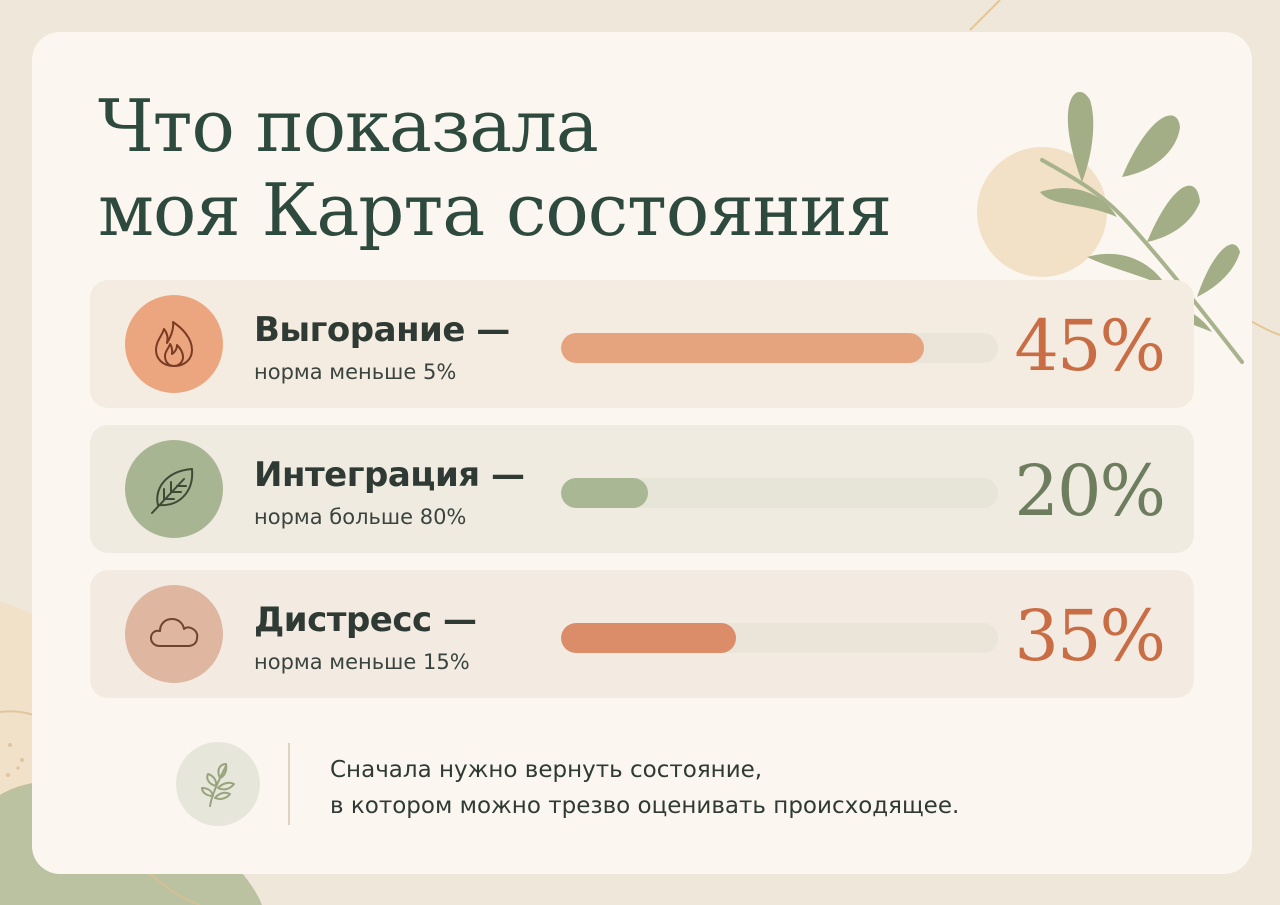 The image size is (1280, 905). I want to click on burnout-percent: 45%, so click(1090, 346).